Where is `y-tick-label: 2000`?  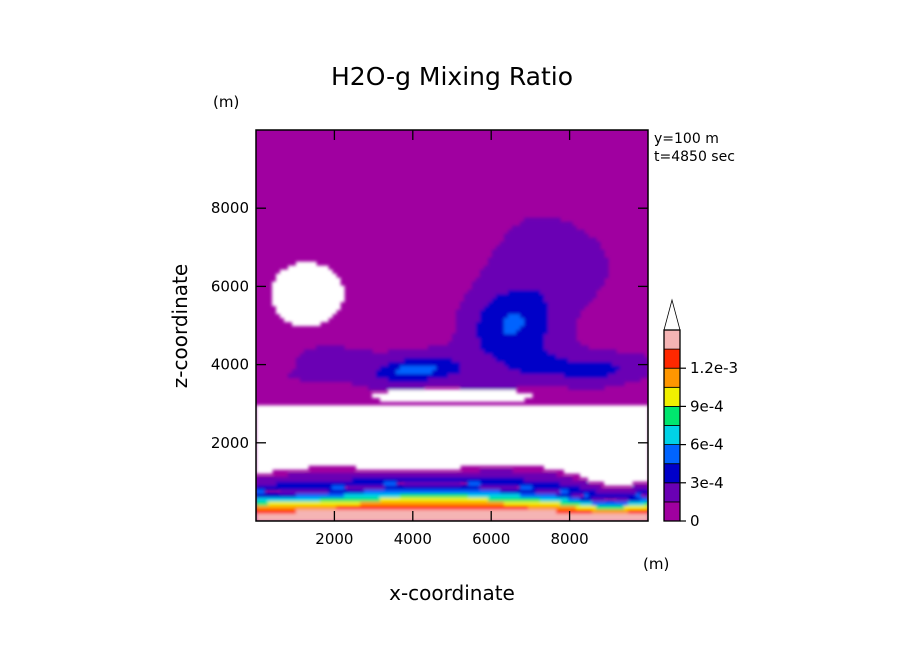
y-tick-label: 2000 is located at coordinates (230, 443).